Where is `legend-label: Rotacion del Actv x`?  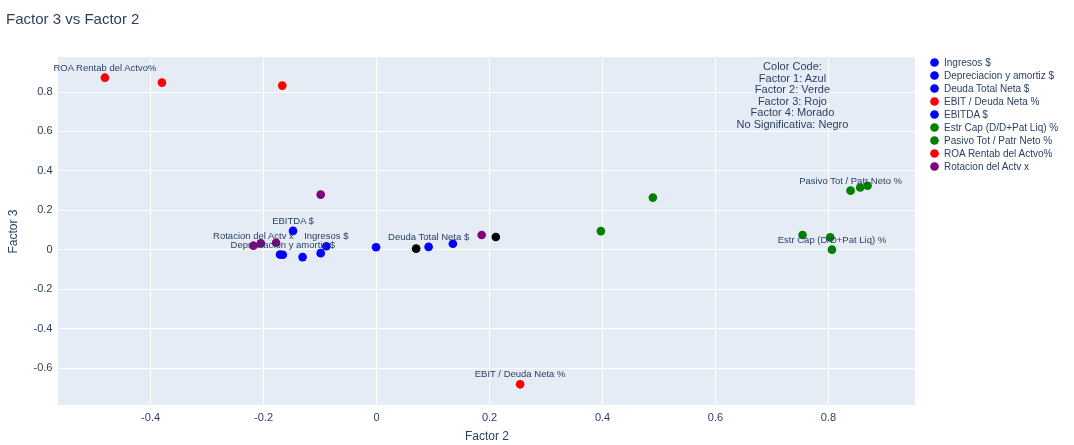
legend-label: Rotacion del Actv x is located at coordinates (987, 166).